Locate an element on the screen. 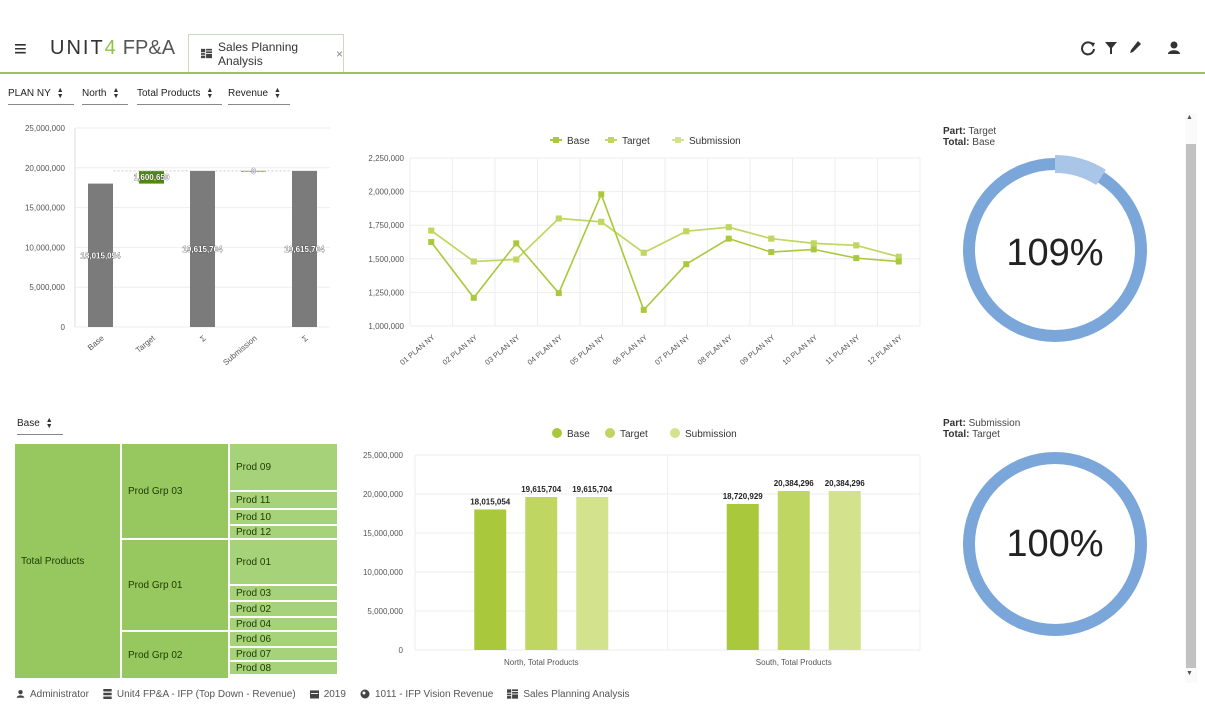  status-model-label: Unit4 FP&A - IFP (Top Down - Revenue) is located at coordinates (206, 694).